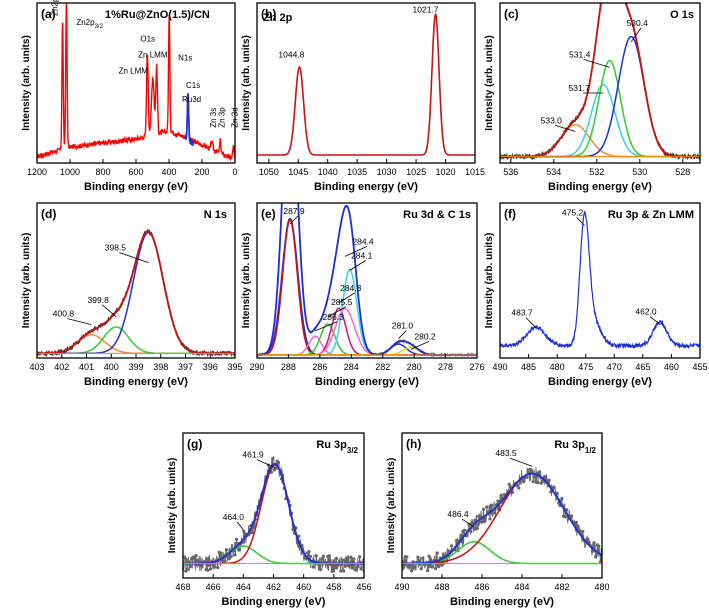 Image resolution: width=709 pixels, height=615 pixels. I want to click on peak-label: 284.8, so click(351, 288).